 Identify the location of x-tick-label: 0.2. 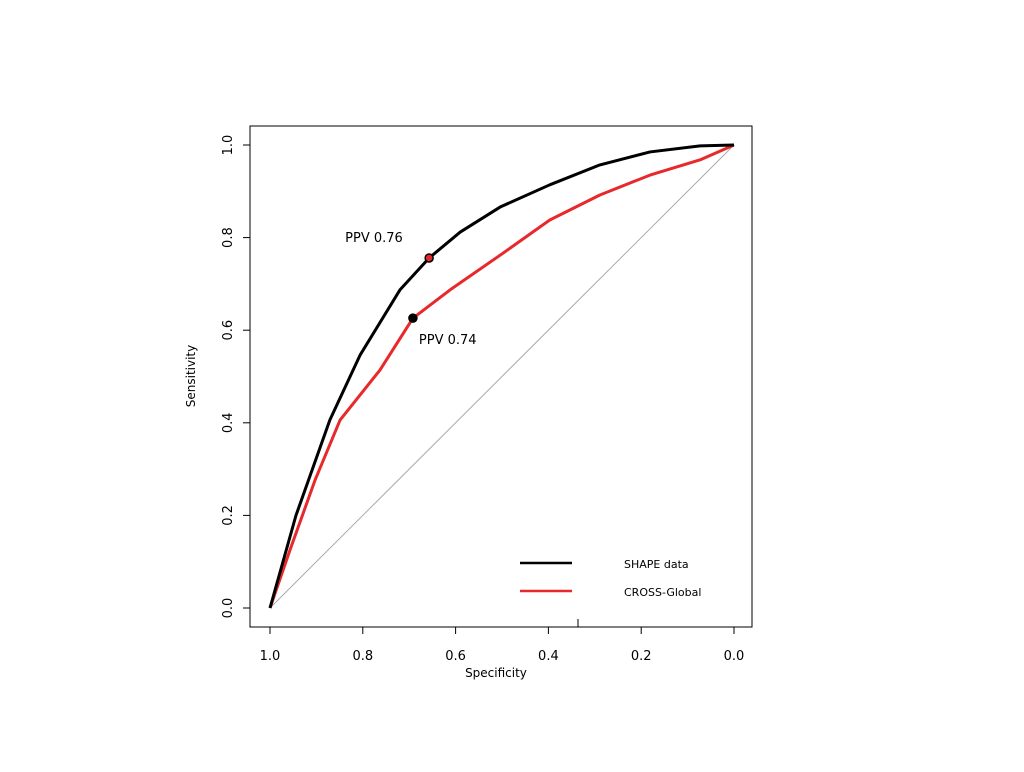
(641, 656).